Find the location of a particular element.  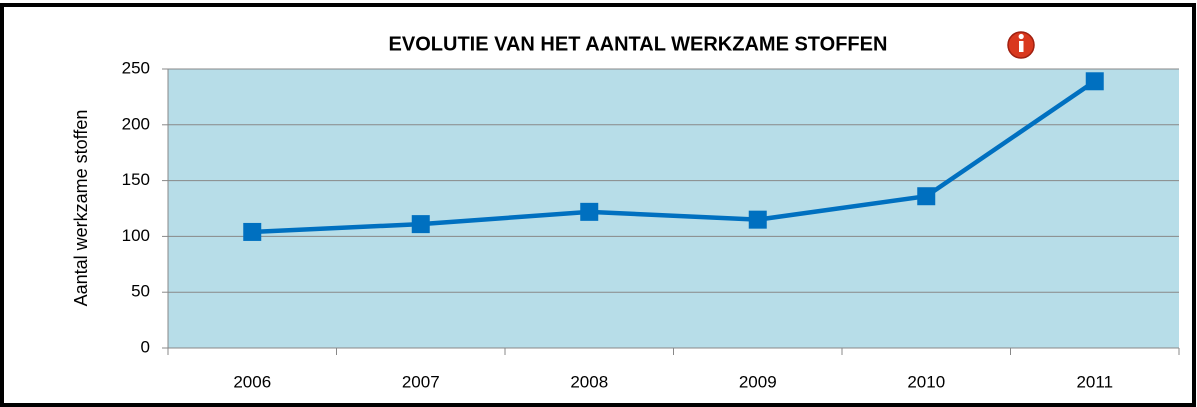

x-tick-label: 2009 is located at coordinates (758, 381).